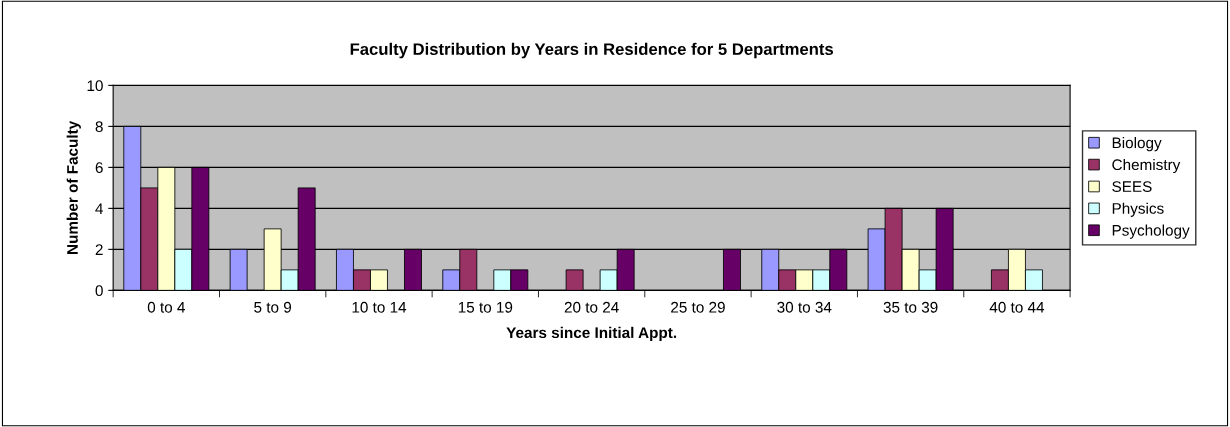 This screenshot has width=1230, height=427. I want to click on legend-label: Physics, so click(1138, 209).